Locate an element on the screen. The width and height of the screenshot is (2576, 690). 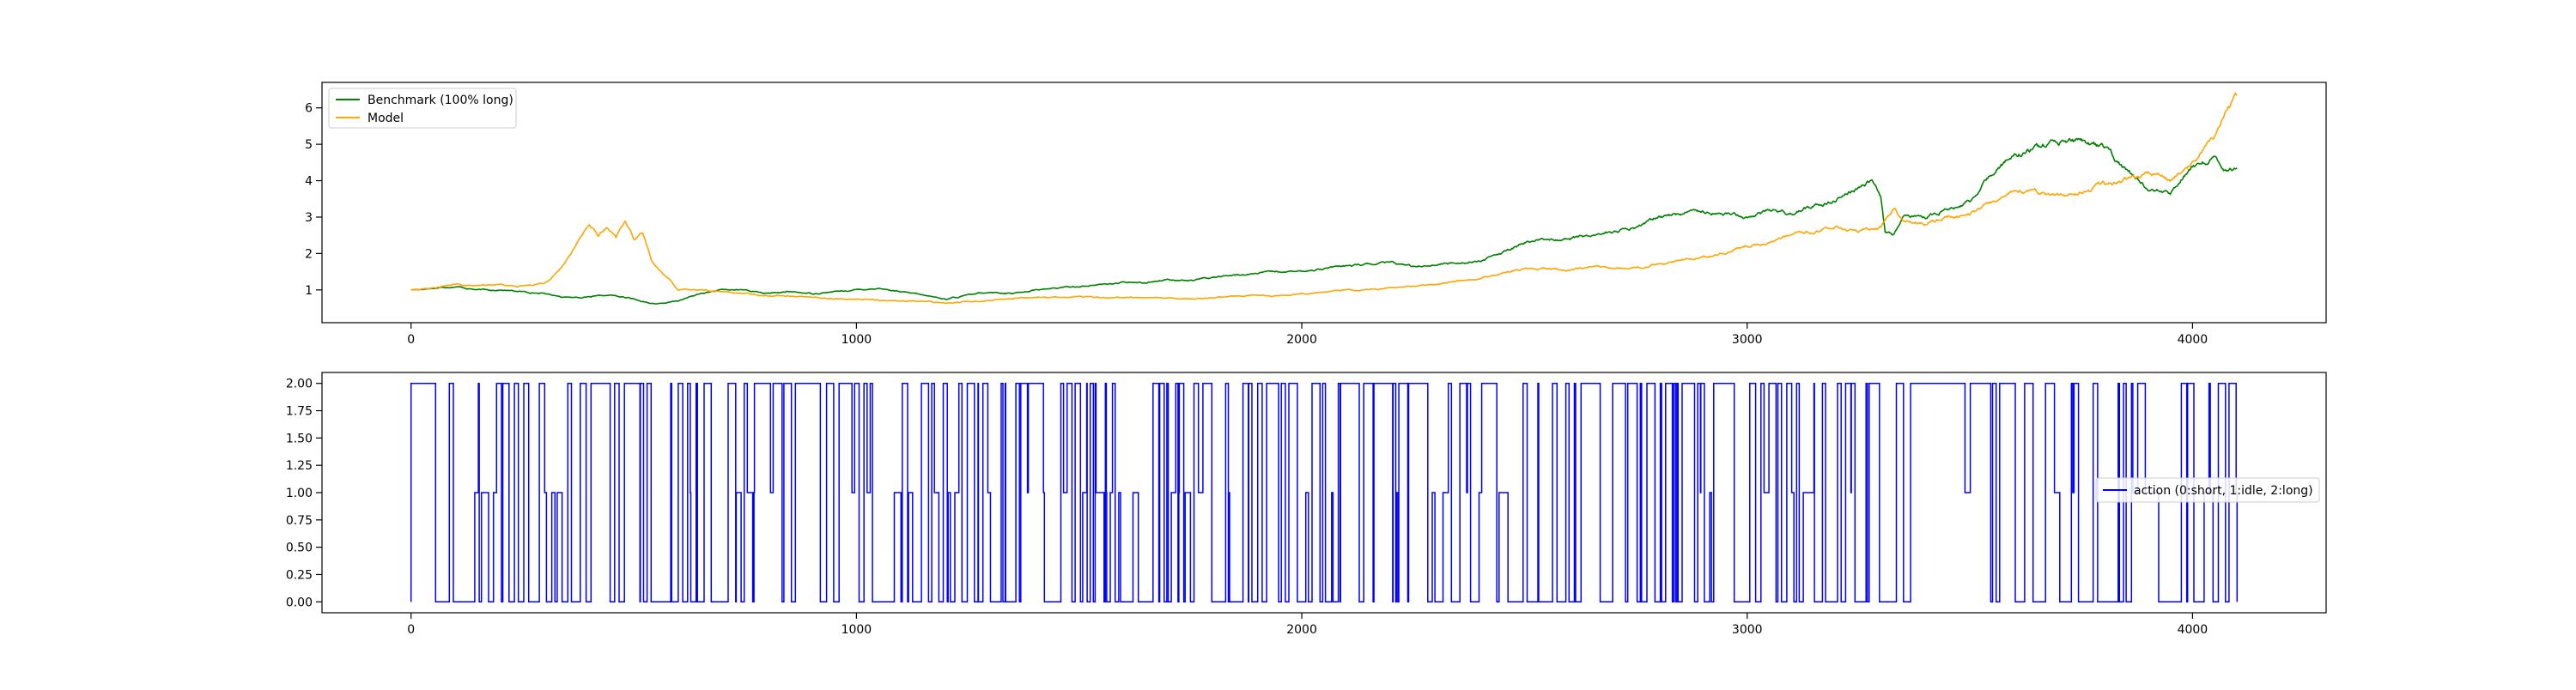
legend-label-model: Model is located at coordinates (386, 118).